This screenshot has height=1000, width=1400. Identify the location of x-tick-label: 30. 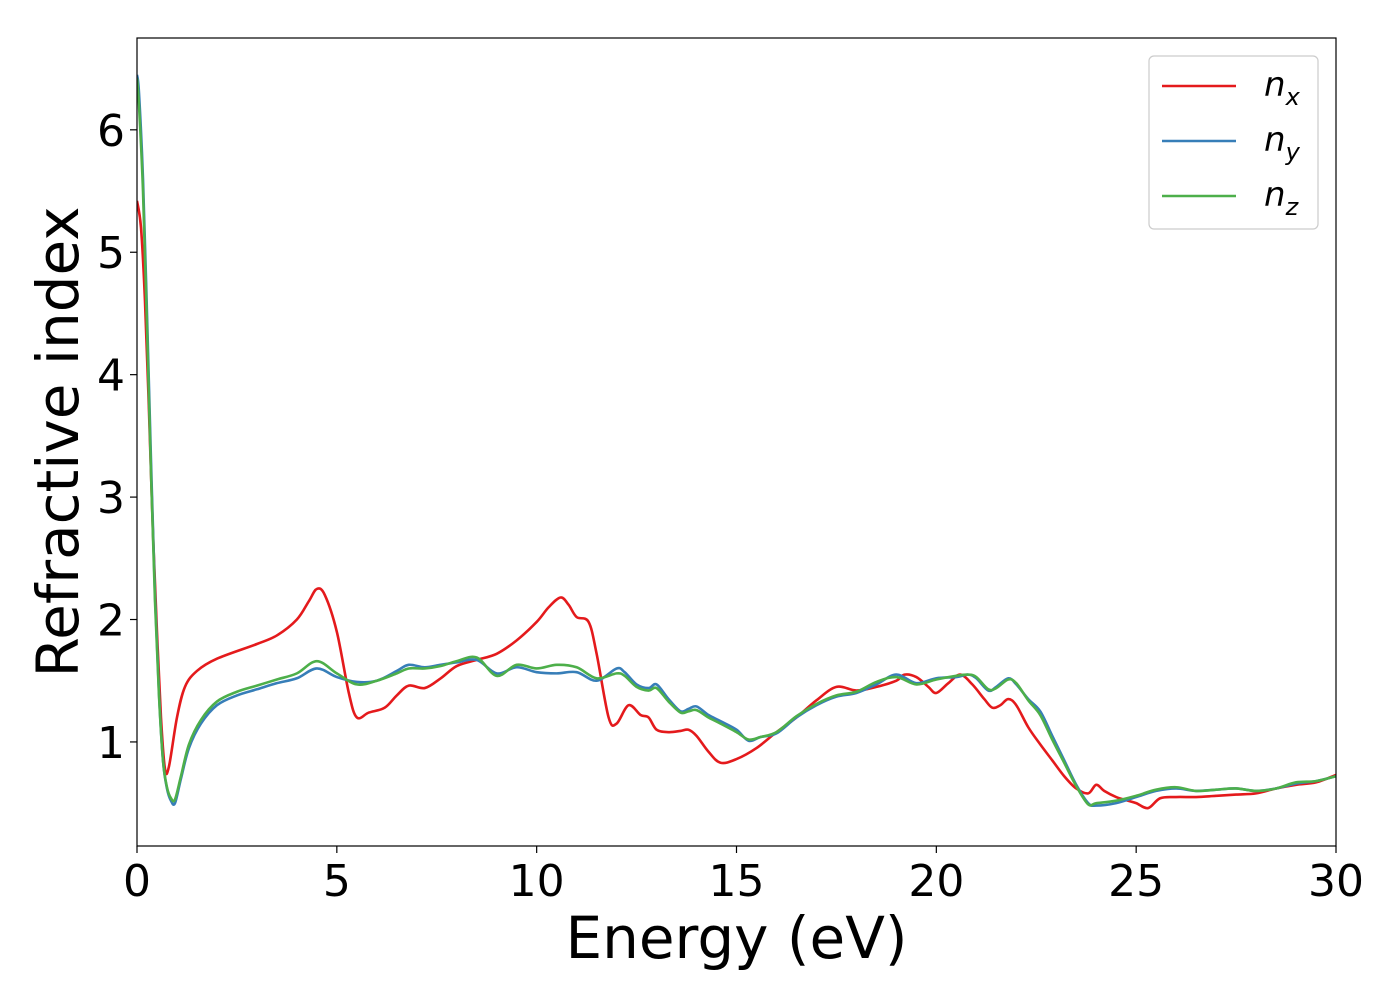
(1336, 881).